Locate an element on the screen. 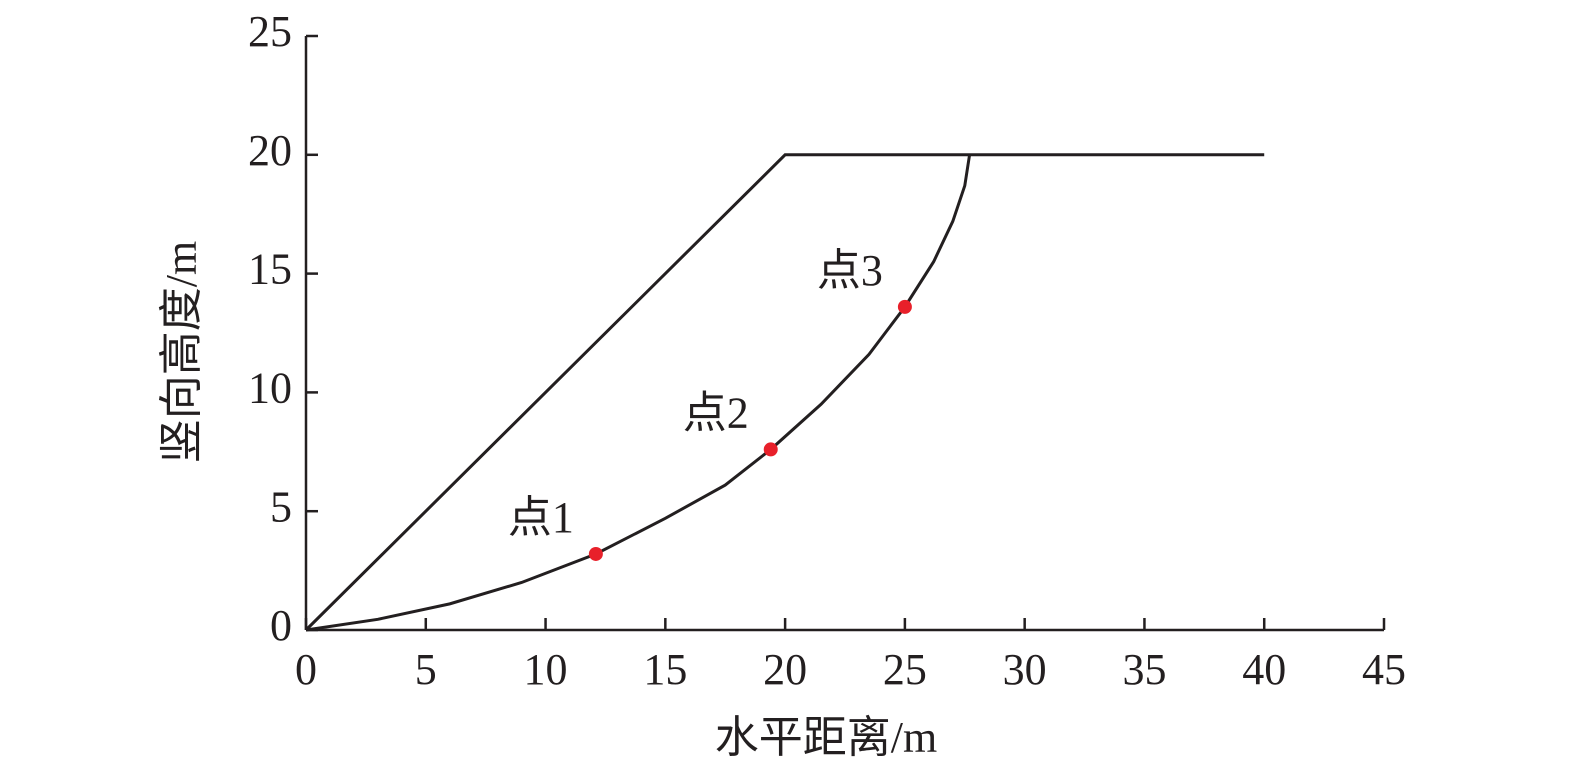  y-tick-label: 15 is located at coordinates (270, 269).